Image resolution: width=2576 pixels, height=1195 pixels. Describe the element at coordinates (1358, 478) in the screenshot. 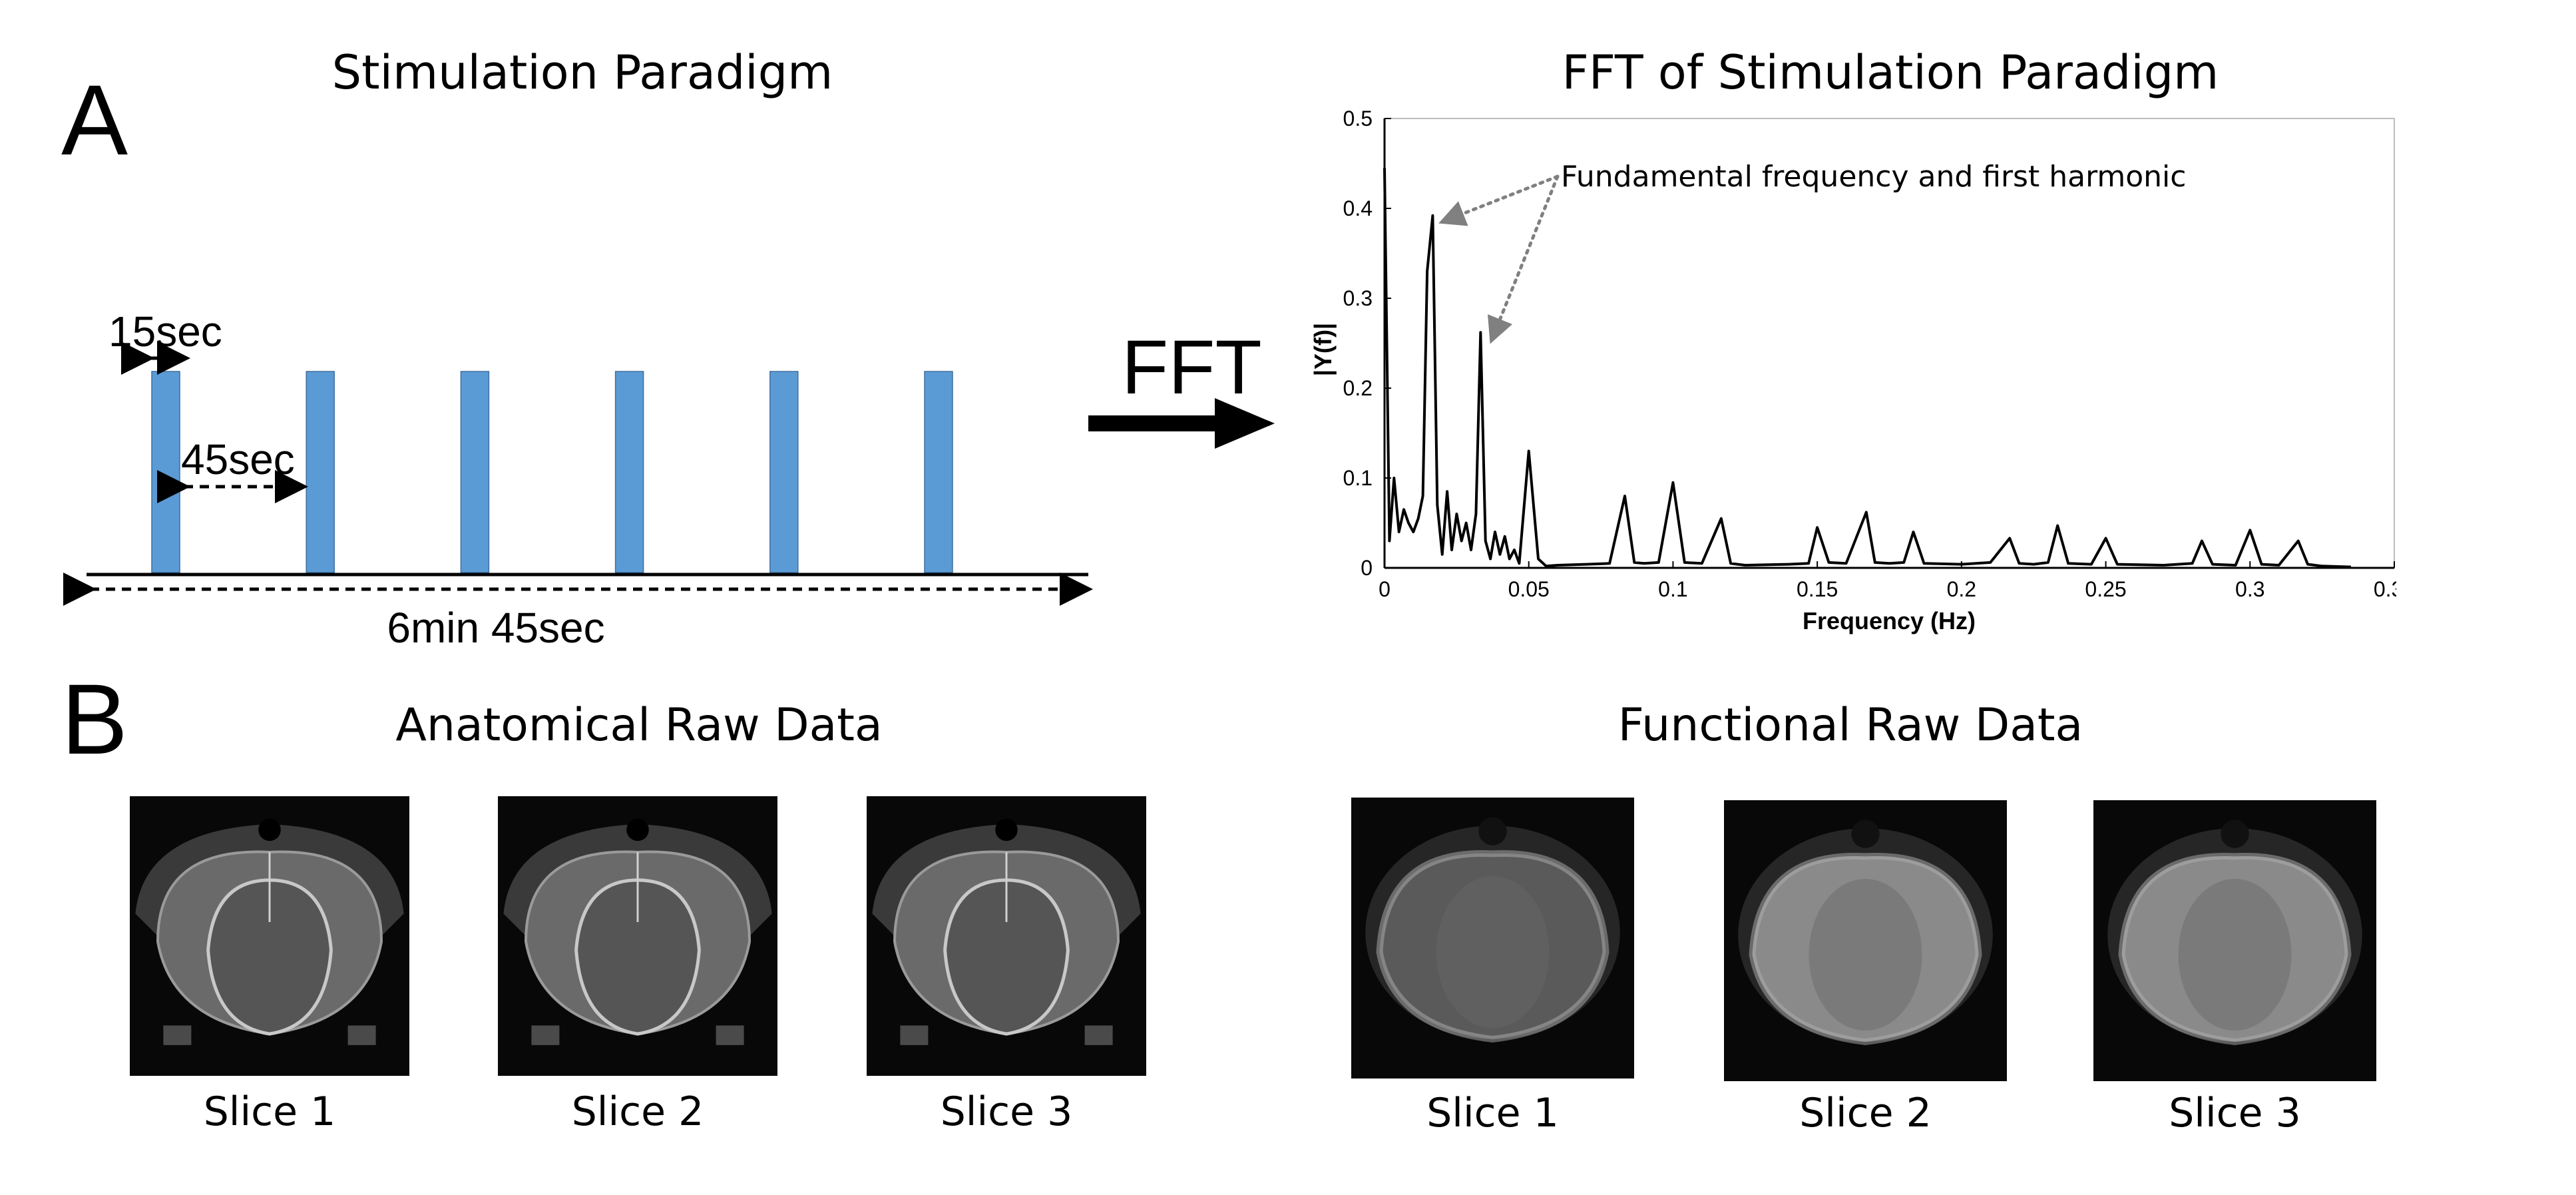

I see `y-tick-label: 0.1` at that location.